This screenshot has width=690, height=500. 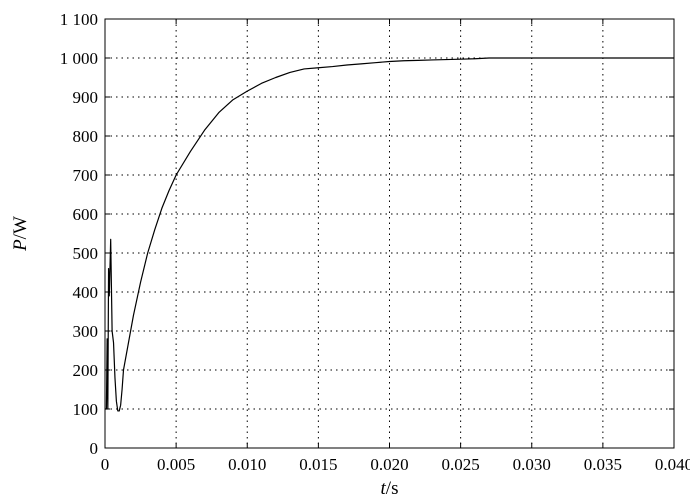 I want to click on x-tick-label: 0.010, so click(x=247, y=464).